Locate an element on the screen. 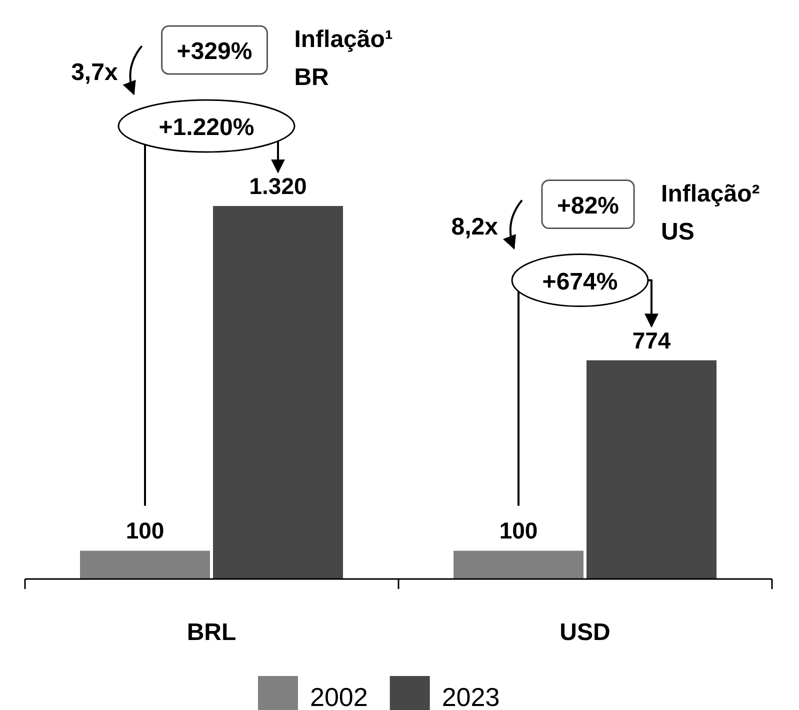 This screenshot has width=799, height=710. x-tick-label: USD is located at coordinates (585, 632).